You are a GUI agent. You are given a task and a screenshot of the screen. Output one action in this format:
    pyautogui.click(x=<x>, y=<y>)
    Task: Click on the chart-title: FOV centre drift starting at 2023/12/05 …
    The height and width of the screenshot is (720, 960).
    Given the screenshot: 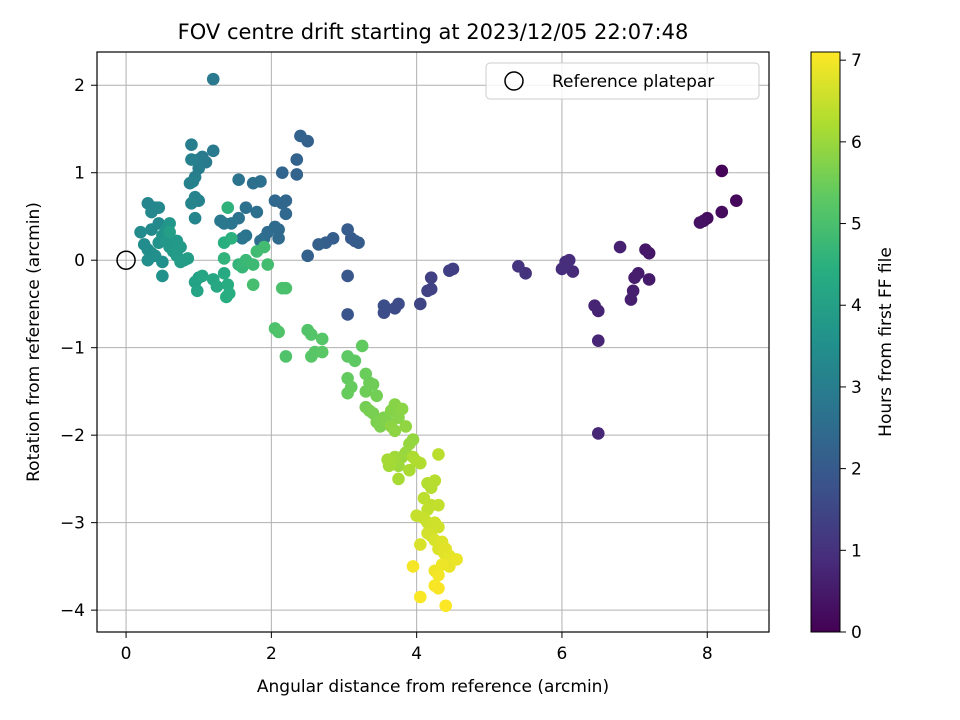 What is the action you would take?
    pyautogui.click(x=433, y=32)
    